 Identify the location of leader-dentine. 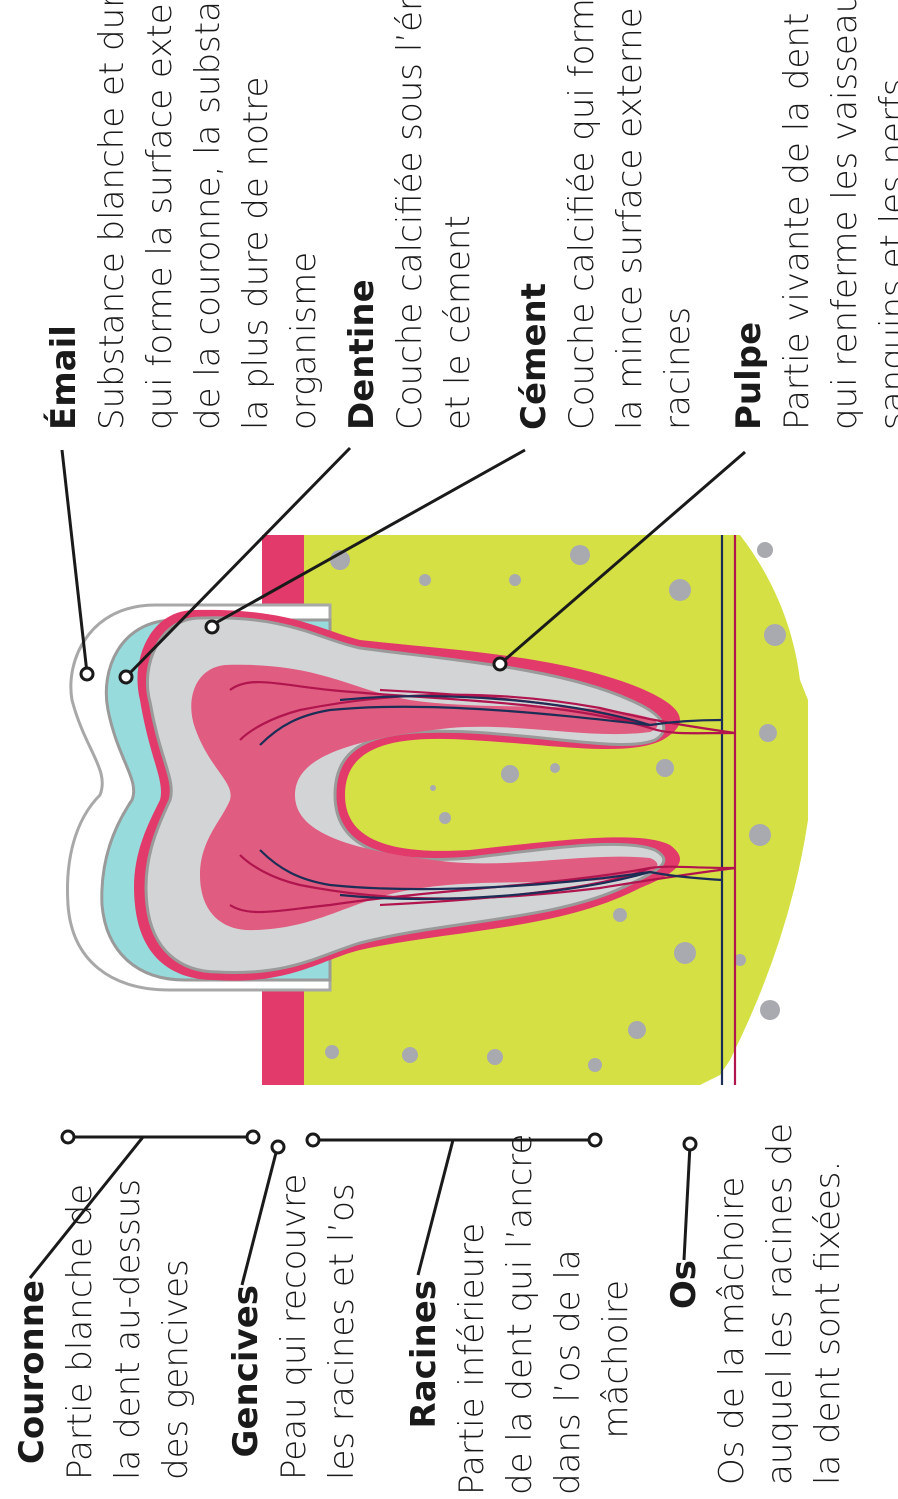
(238, 562).